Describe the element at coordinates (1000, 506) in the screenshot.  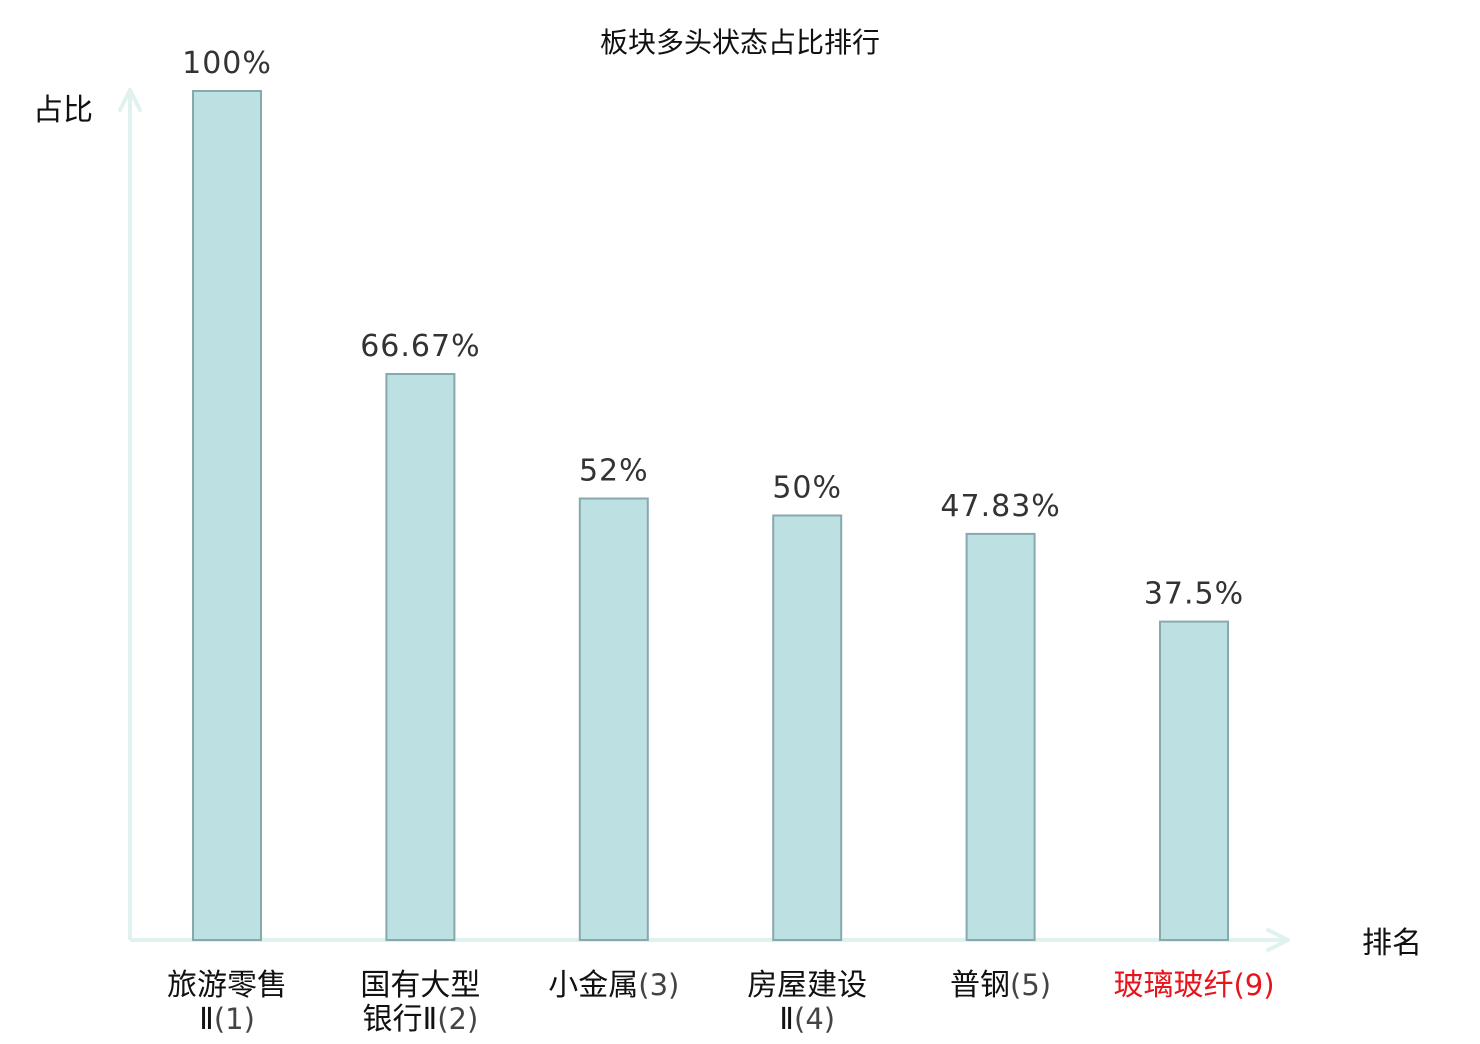
I see `value-label: 47.83%` at that location.